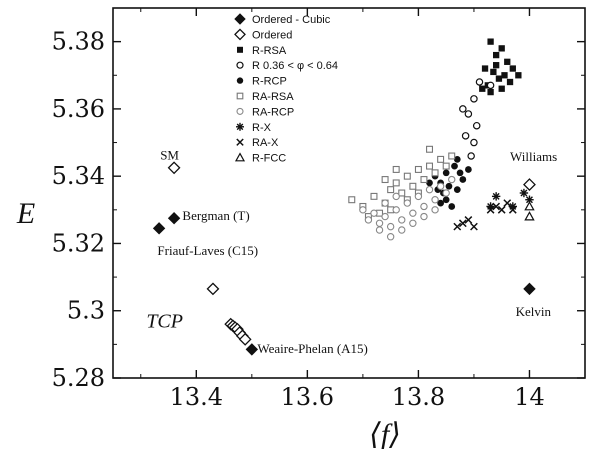  Describe the element at coordinates (262, 128) in the screenshot. I see `legend-entry: R-X` at that location.